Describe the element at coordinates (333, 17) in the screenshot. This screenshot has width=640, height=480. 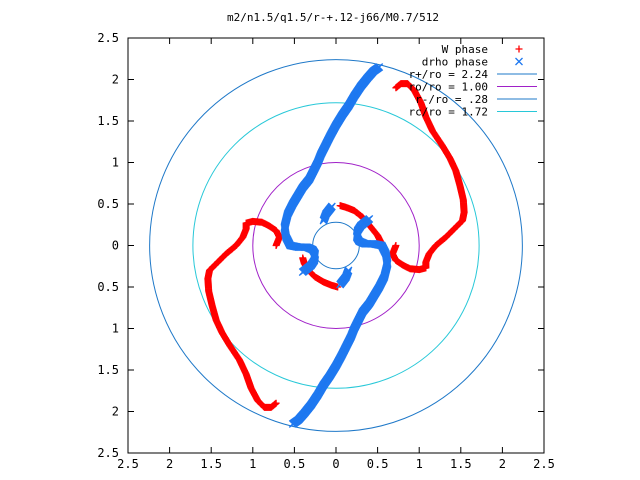
I see `chart-title: m2/n1.5/q1.5/r-+.12-j66/M0.7/512` at that location.